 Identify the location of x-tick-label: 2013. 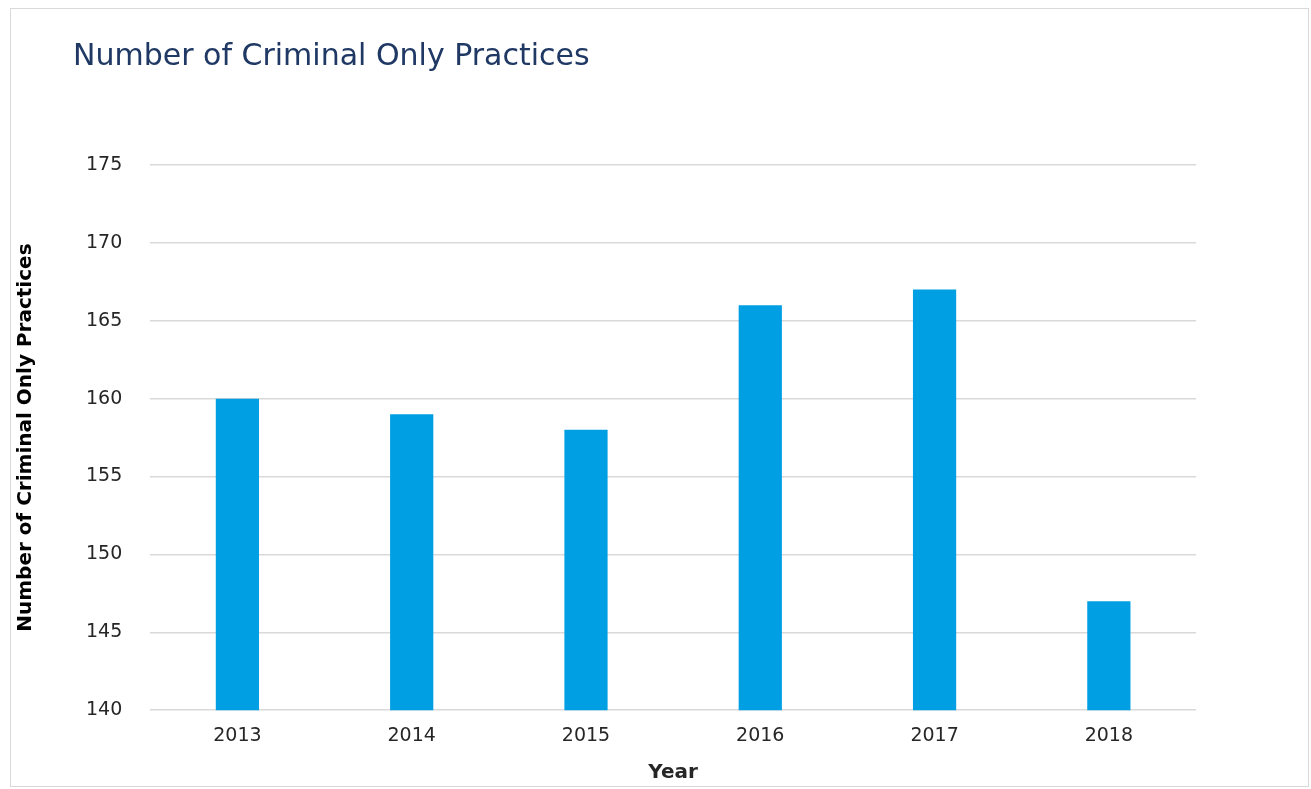
(237, 733).